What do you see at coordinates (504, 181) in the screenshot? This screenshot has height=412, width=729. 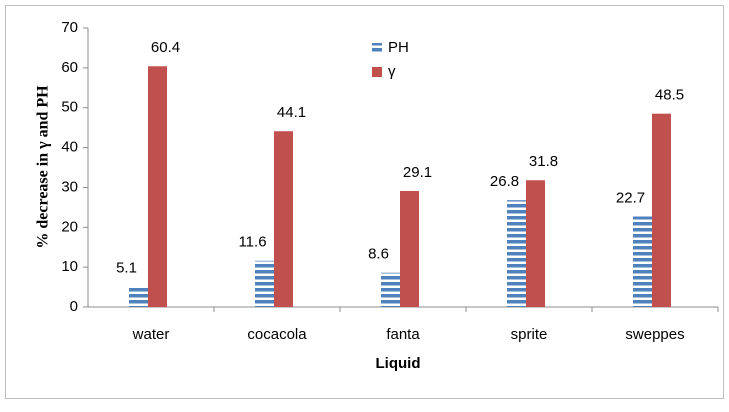 I see `data-label: 26.8` at bounding box center [504, 181].